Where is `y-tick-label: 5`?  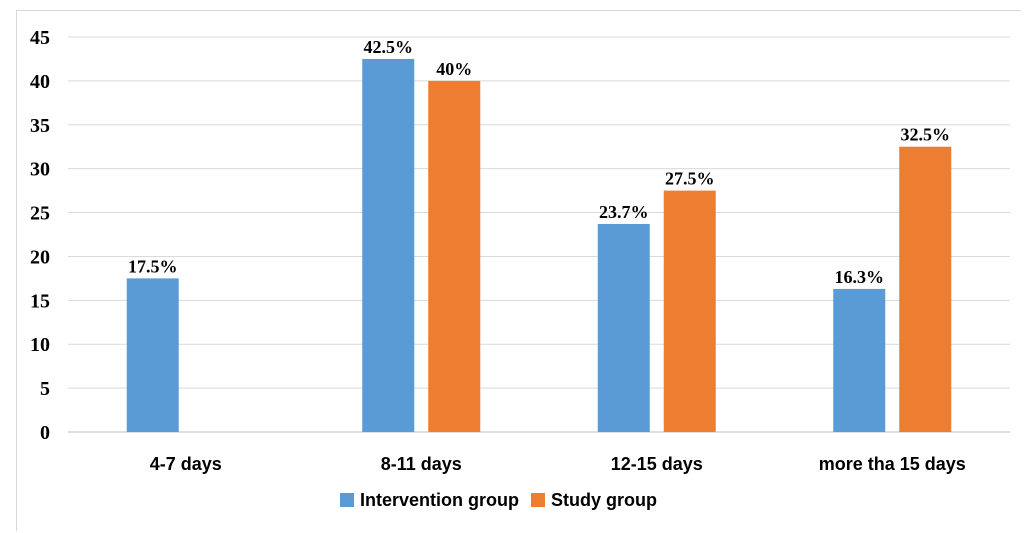
y-tick-label: 5 is located at coordinates (45, 389).